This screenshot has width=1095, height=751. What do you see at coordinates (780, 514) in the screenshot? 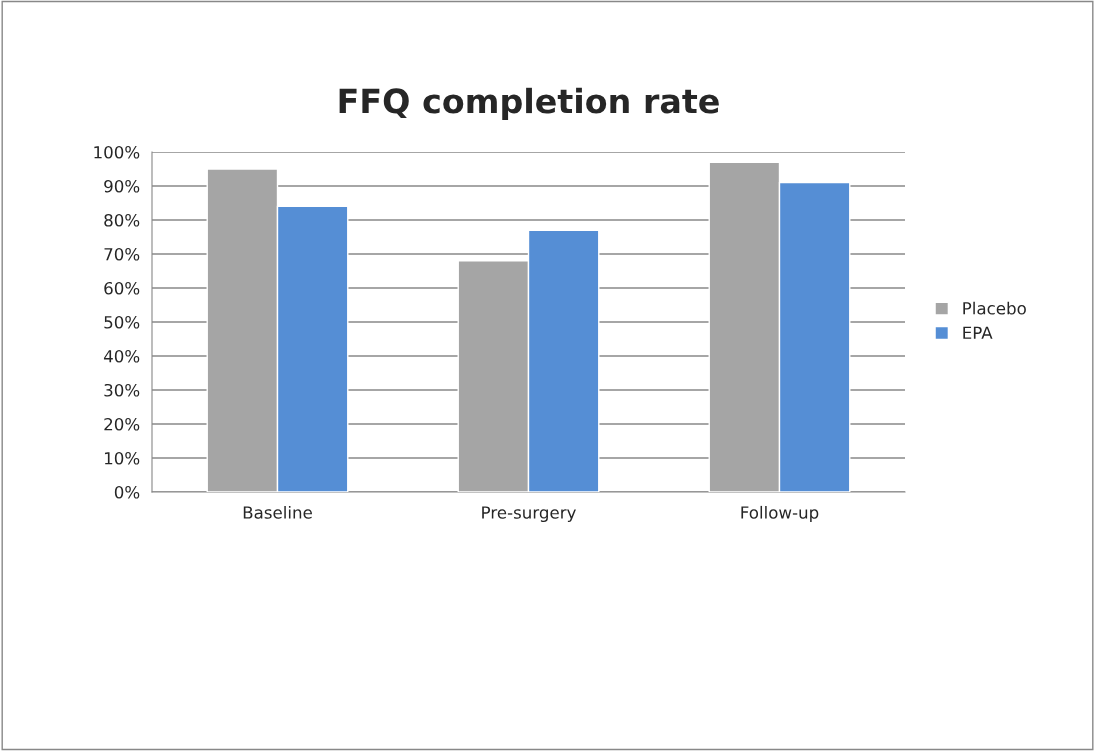
I see `x-tick-label: Follow-up` at bounding box center [780, 514].